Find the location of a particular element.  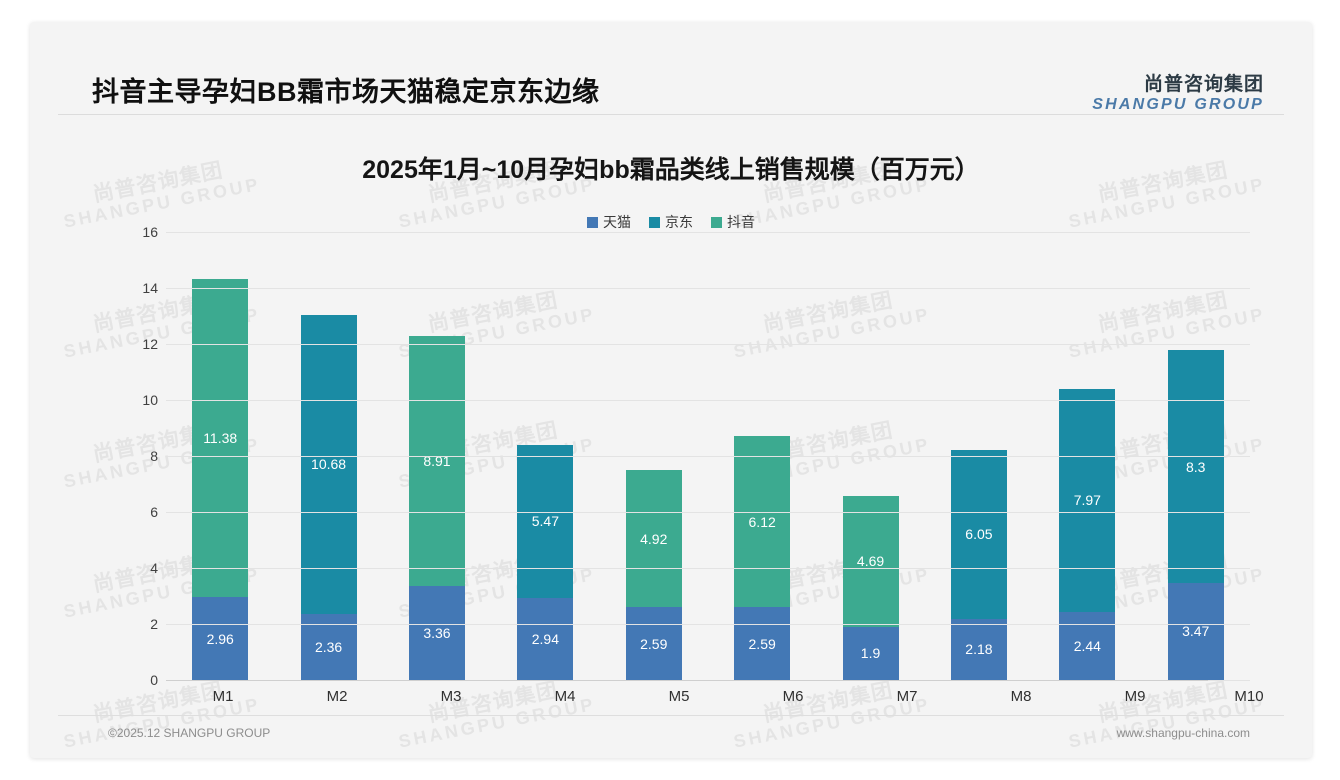

bar-segment: 3.36 is located at coordinates (436, 632).